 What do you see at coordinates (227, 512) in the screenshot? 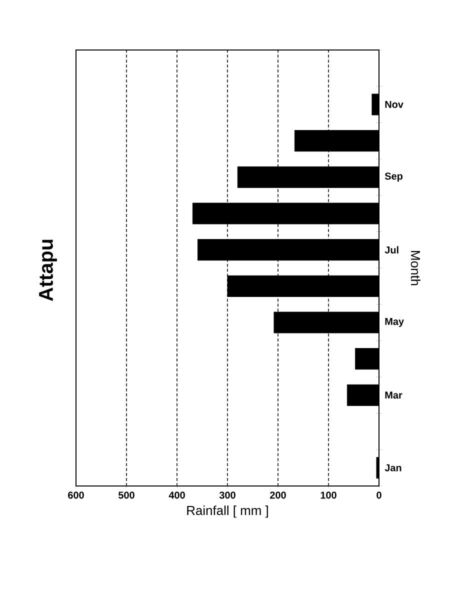
I see `x-axis-title: Rainfall [ mm ]` at bounding box center [227, 512].